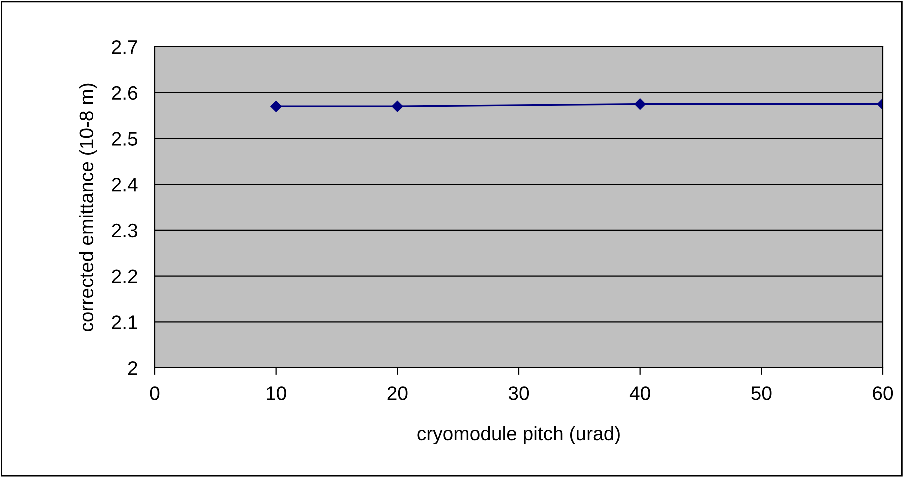 The width and height of the screenshot is (904, 477). Describe the element at coordinates (125, 93) in the screenshot. I see `y-tick-label: 2.6` at that location.